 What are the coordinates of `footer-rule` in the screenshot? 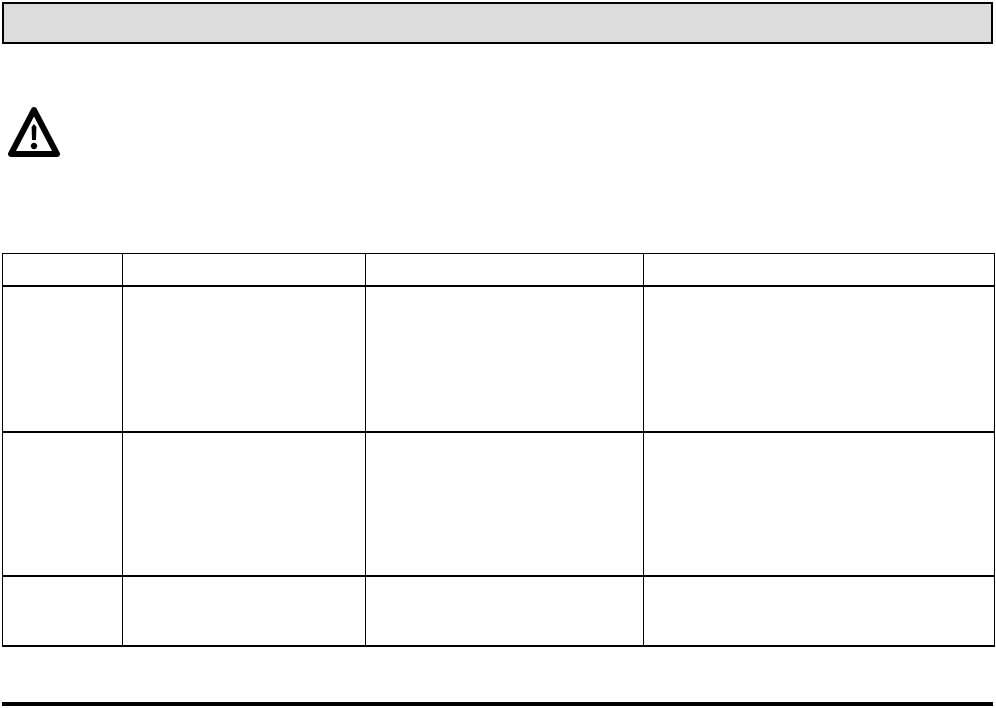 It's located at (497, 704).